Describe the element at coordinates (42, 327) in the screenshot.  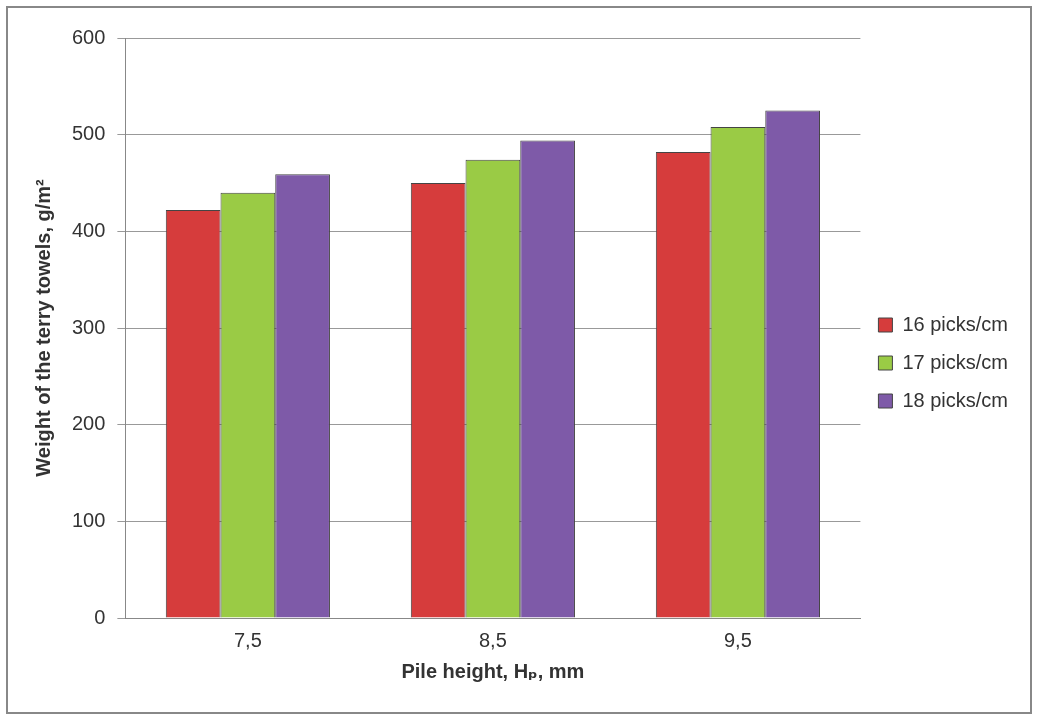
I see `y-axis-title: Weight of the terry towels, g/m²` at that location.